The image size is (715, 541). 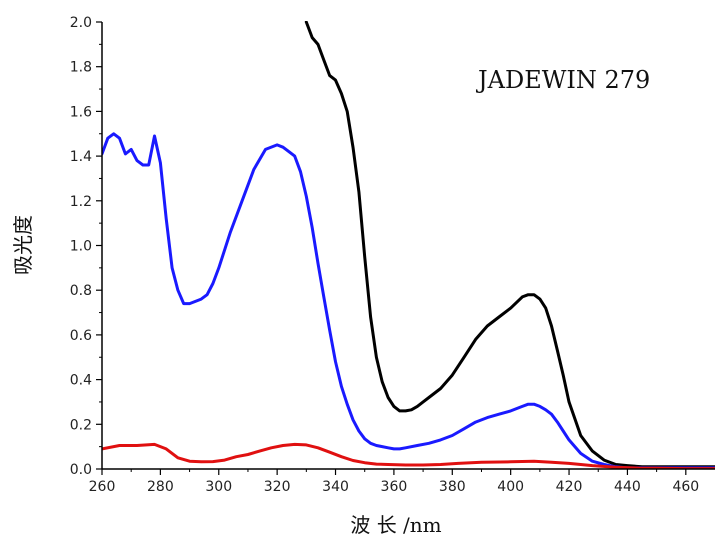 What do you see at coordinates (81, 23) in the screenshot?
I see `y-tick-label: 2.0` at bounding box center [81, 23].